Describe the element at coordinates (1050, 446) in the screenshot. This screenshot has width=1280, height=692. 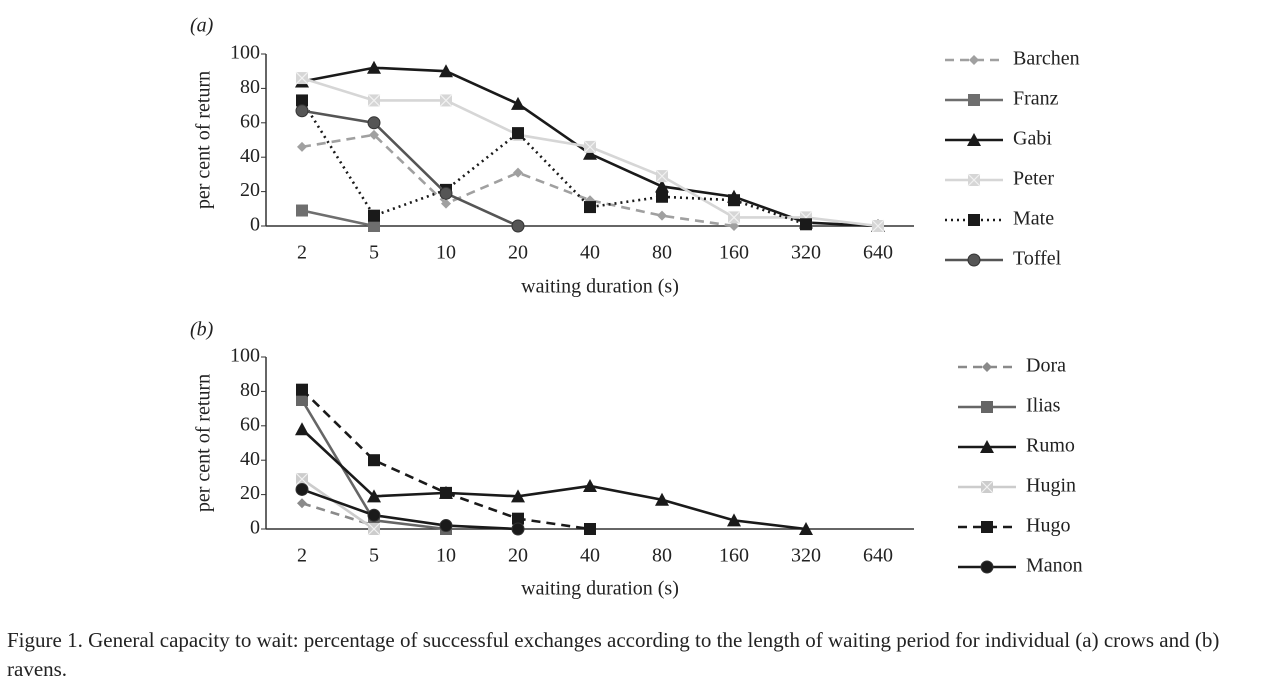
I see `legend-label: Rumo` at that location.